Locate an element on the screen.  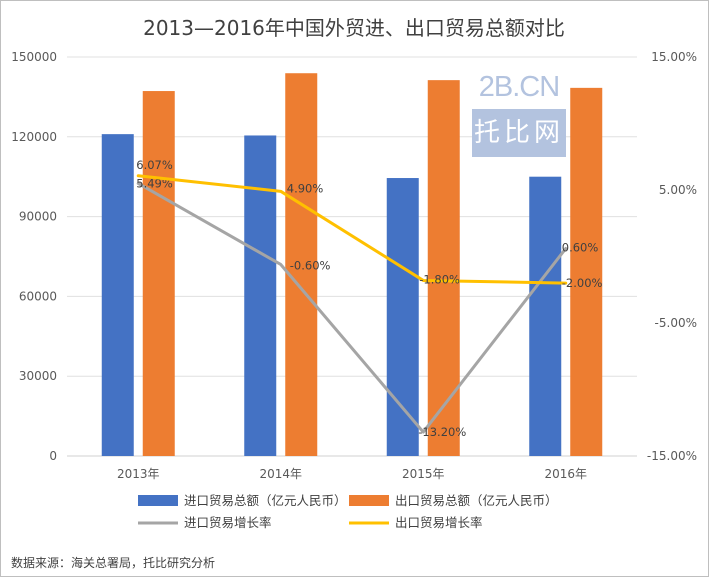
left-axis-tick-label: 60000 is located at coordinates (38, 296).